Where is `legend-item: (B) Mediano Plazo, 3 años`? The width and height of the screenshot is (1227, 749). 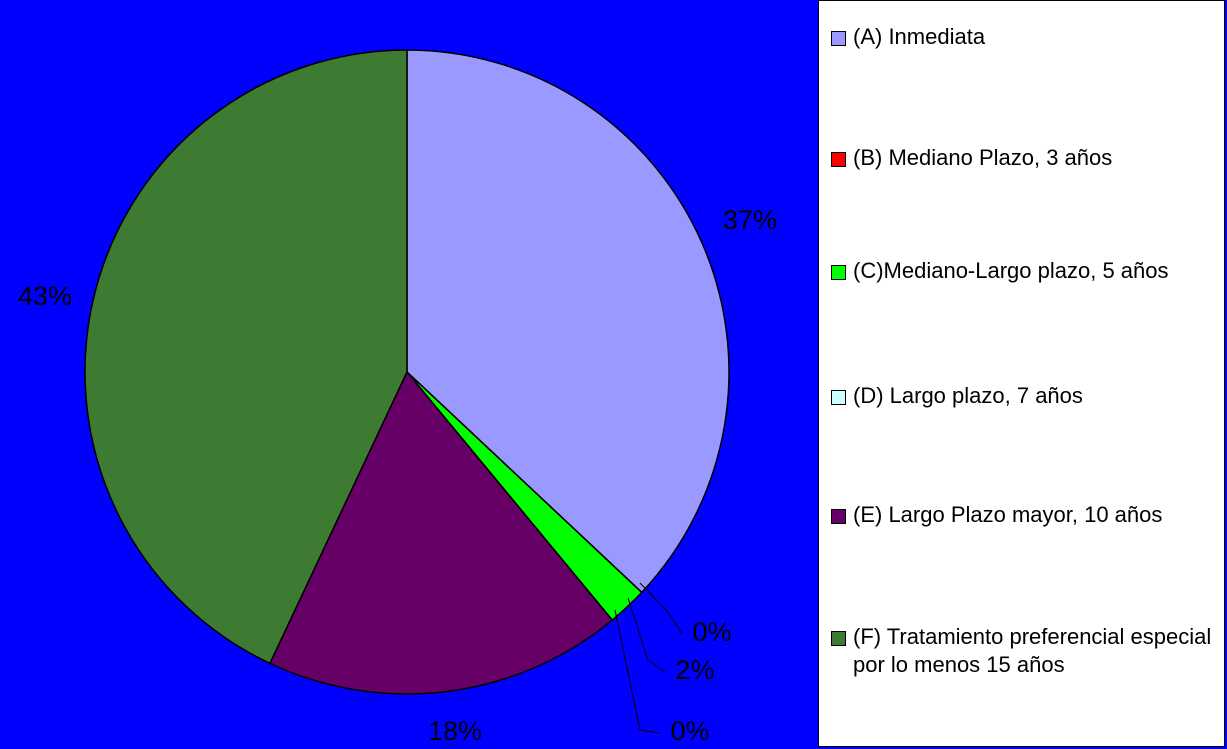 legend-item: (B) Mediano Plazo, 3 años is located at coordinates (1024, 158).